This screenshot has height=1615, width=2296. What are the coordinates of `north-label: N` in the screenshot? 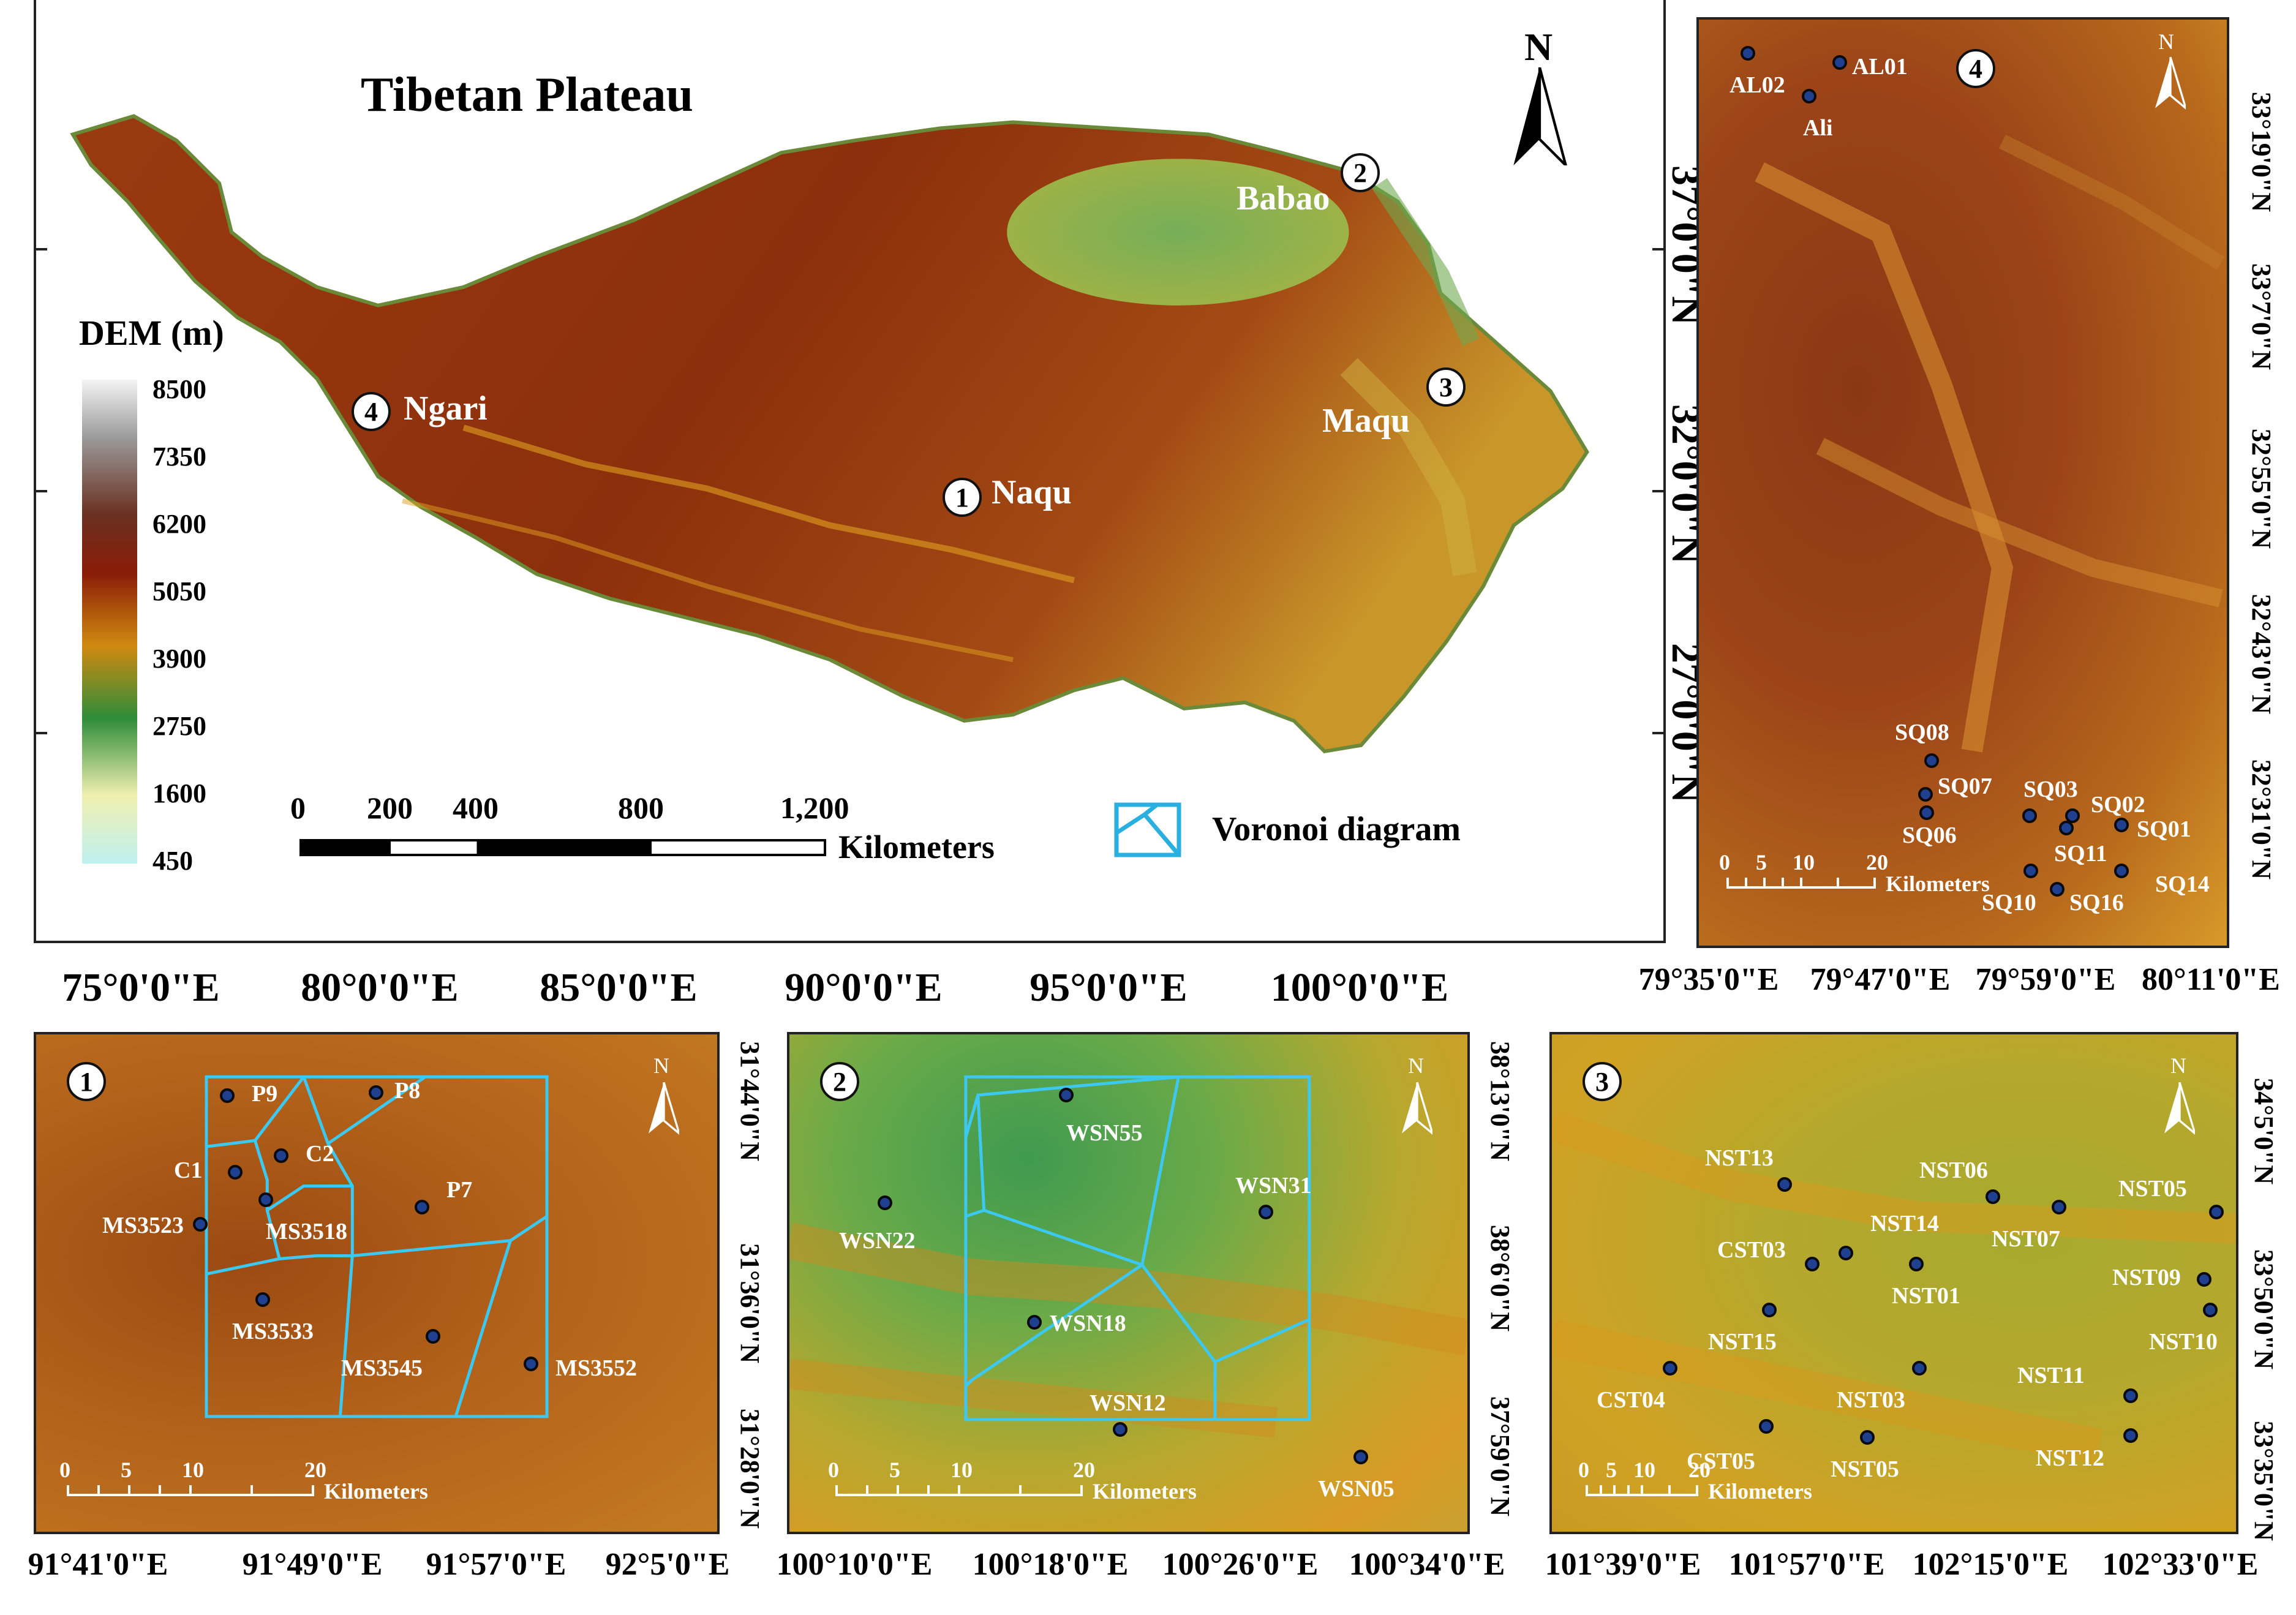 It's located at (1538, 47).